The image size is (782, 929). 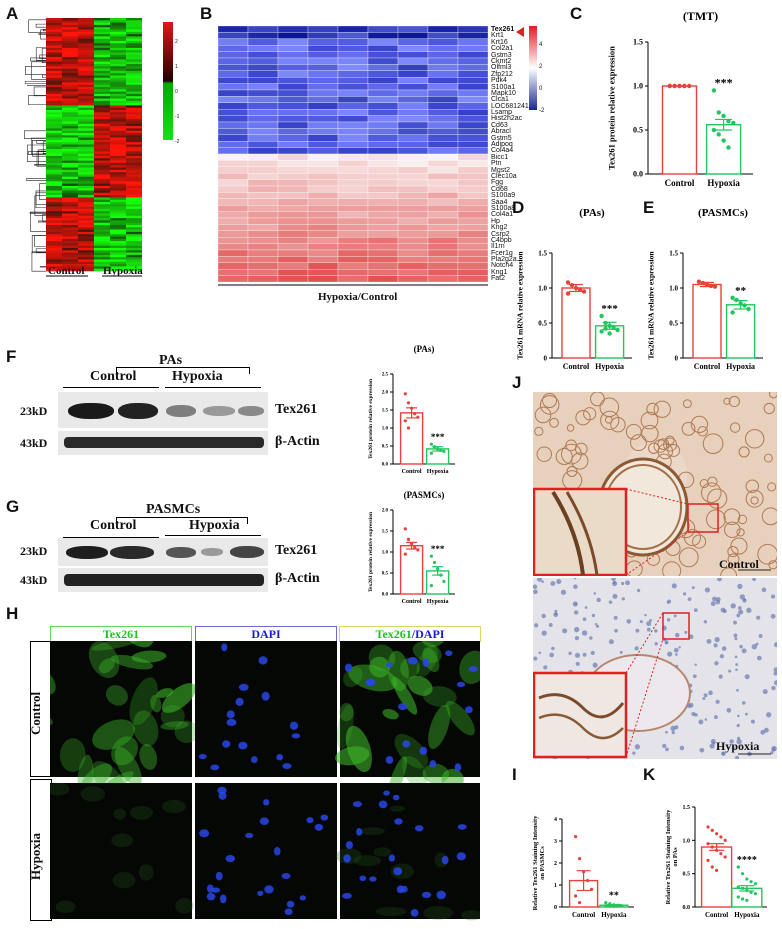 What do you see at coordinates (614, 896) in the screenshot?
I see `significance-label: **` at bounding box center [614, 896].